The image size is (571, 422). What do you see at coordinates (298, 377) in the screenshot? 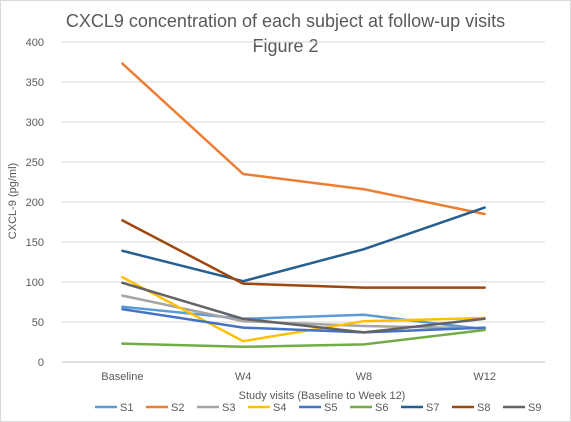
I see `x-axis-ticks: Baseline W4 W8 W12` at bounding box center [298, 377].